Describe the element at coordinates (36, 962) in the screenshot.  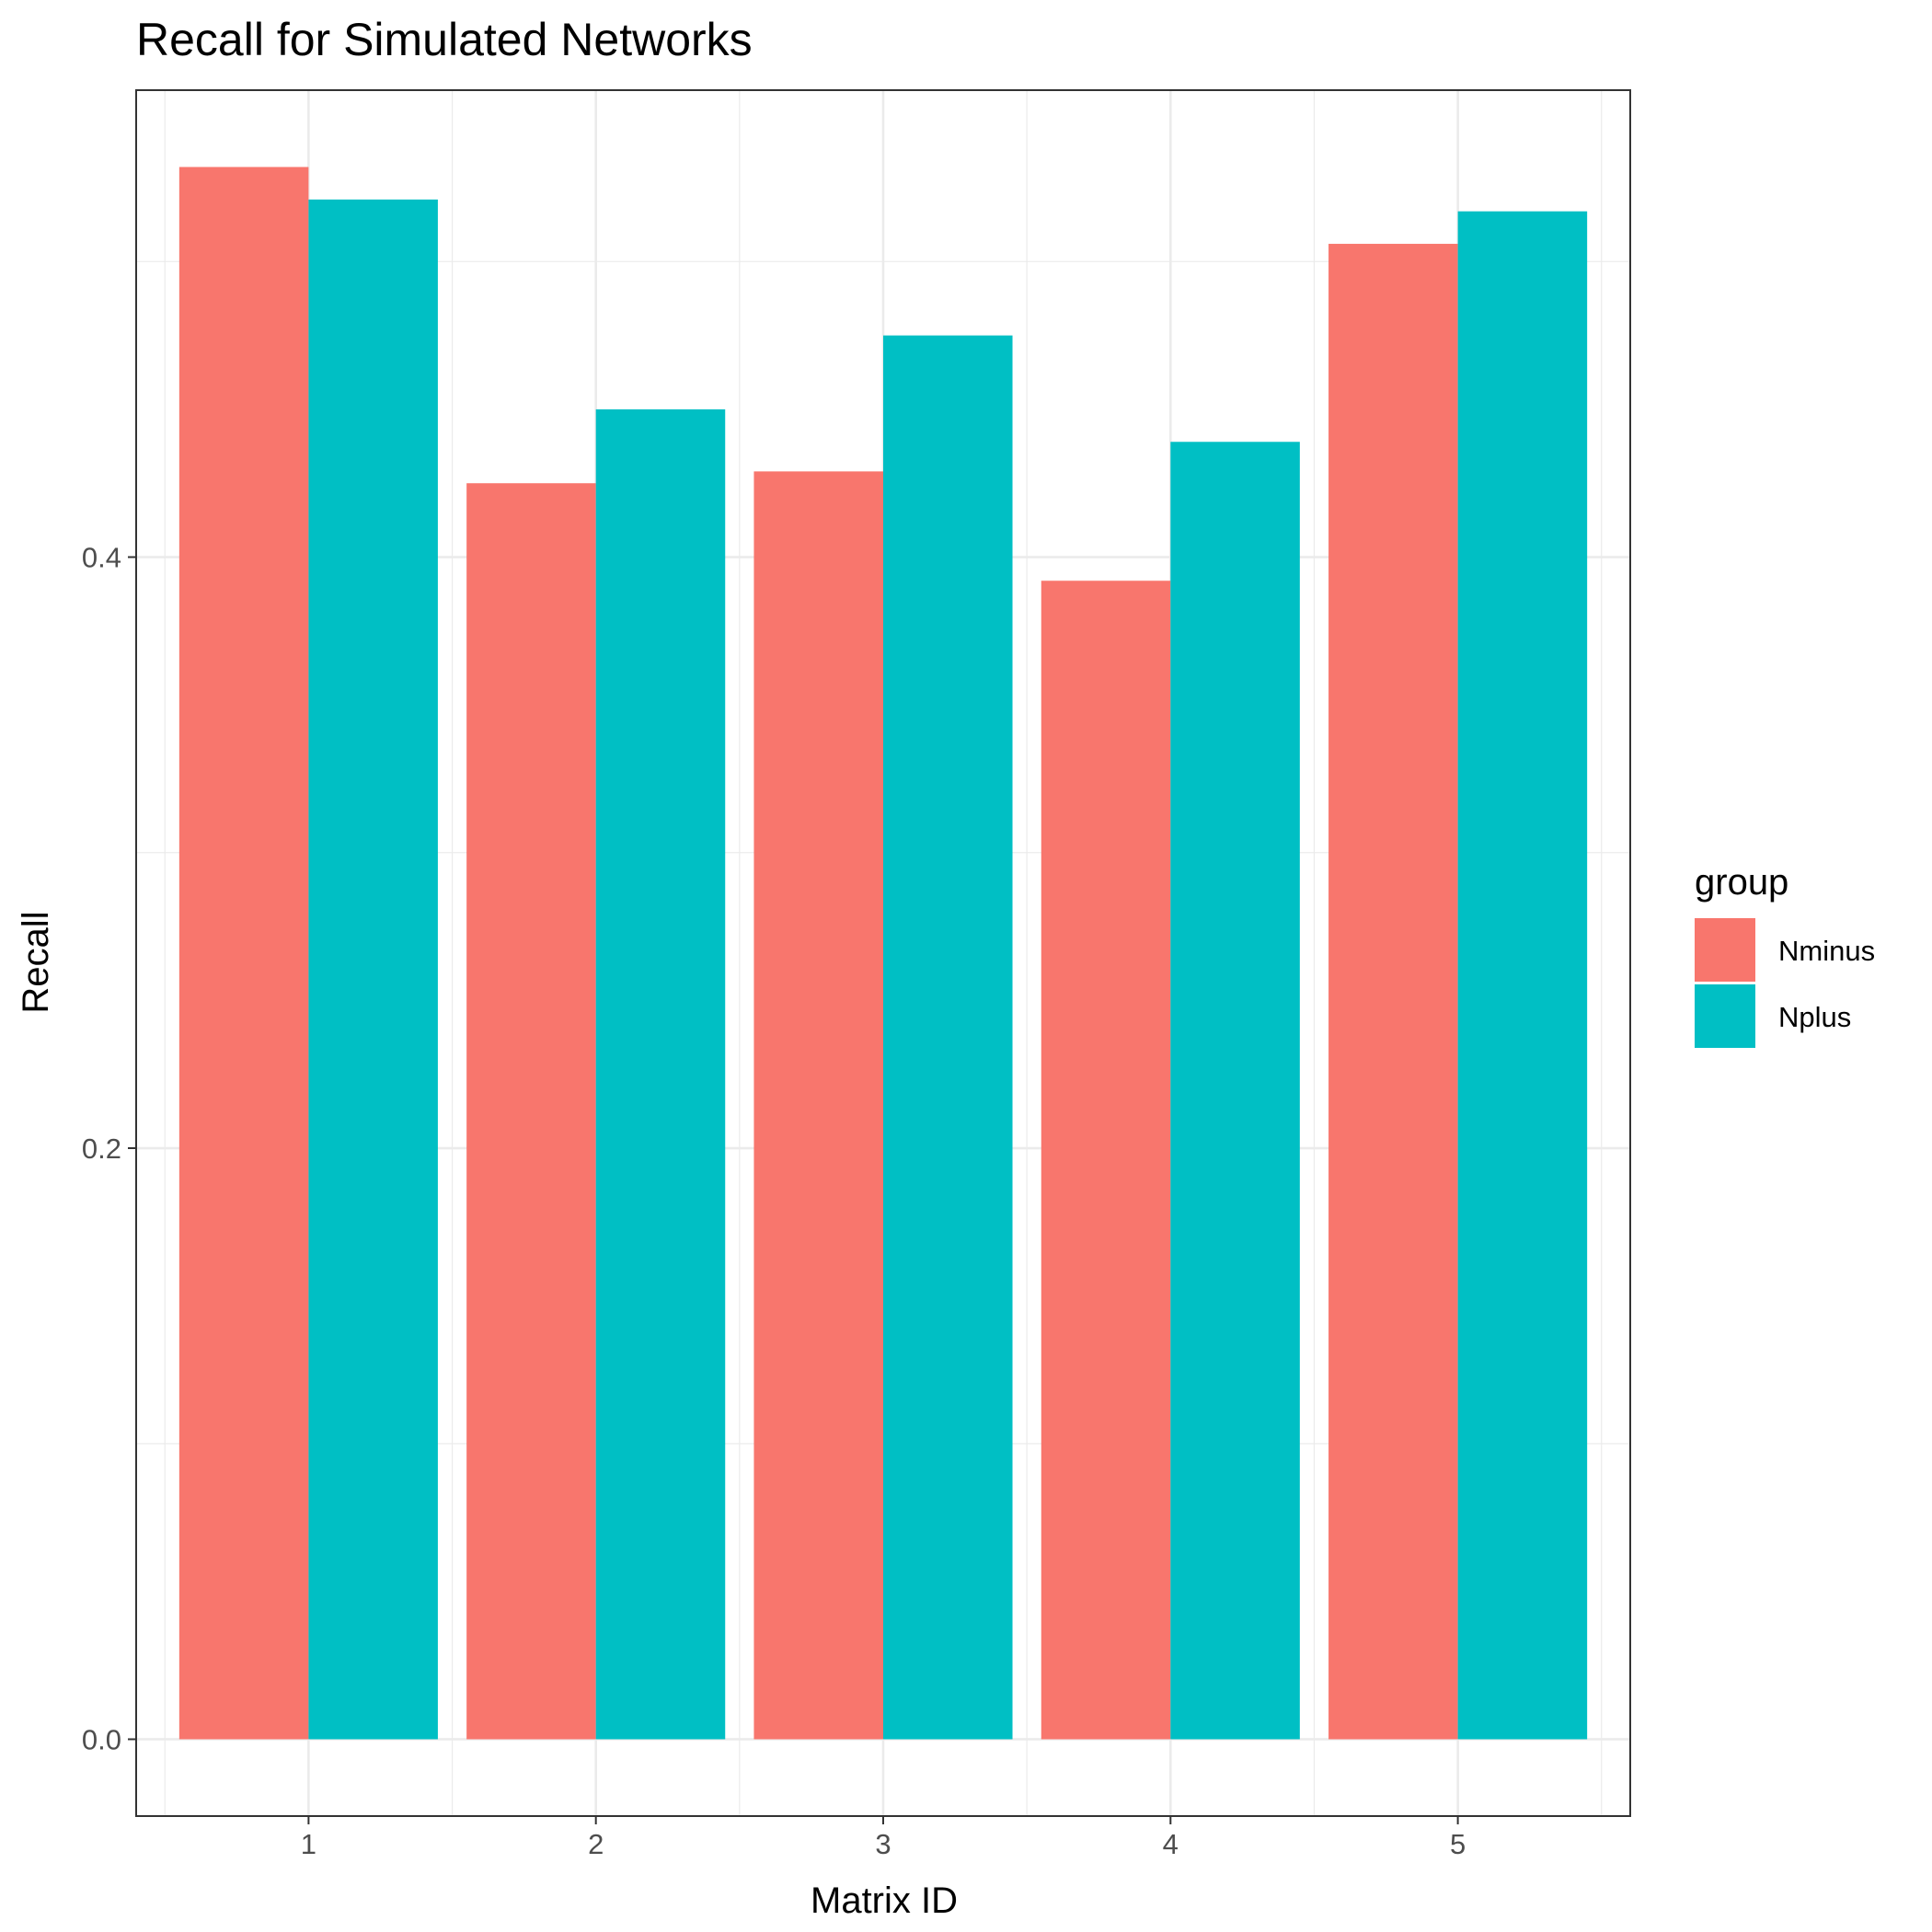
I see `y-axis-title: Recall` at that location.